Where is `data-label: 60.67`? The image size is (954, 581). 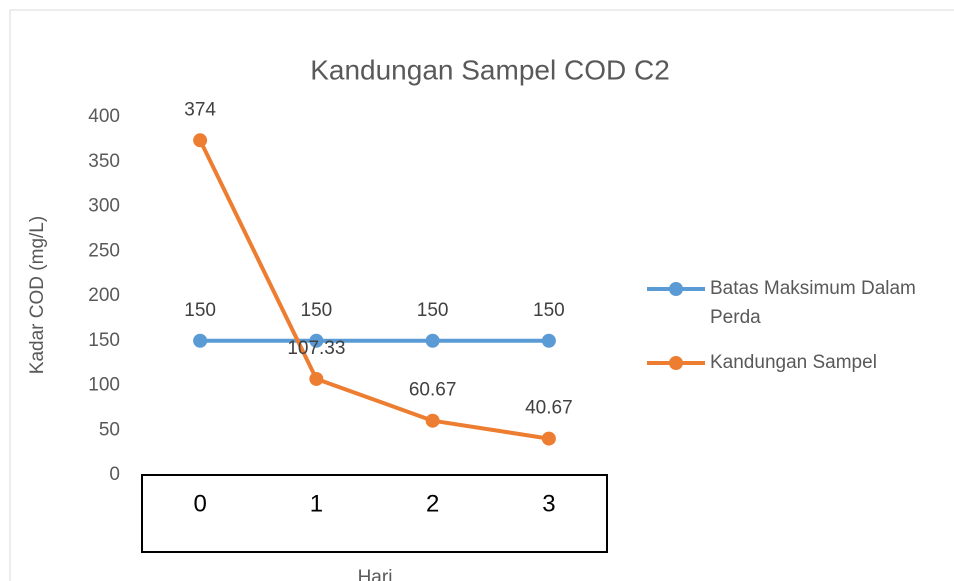 data-label: 60.67 is located at coordinates (433, 390).